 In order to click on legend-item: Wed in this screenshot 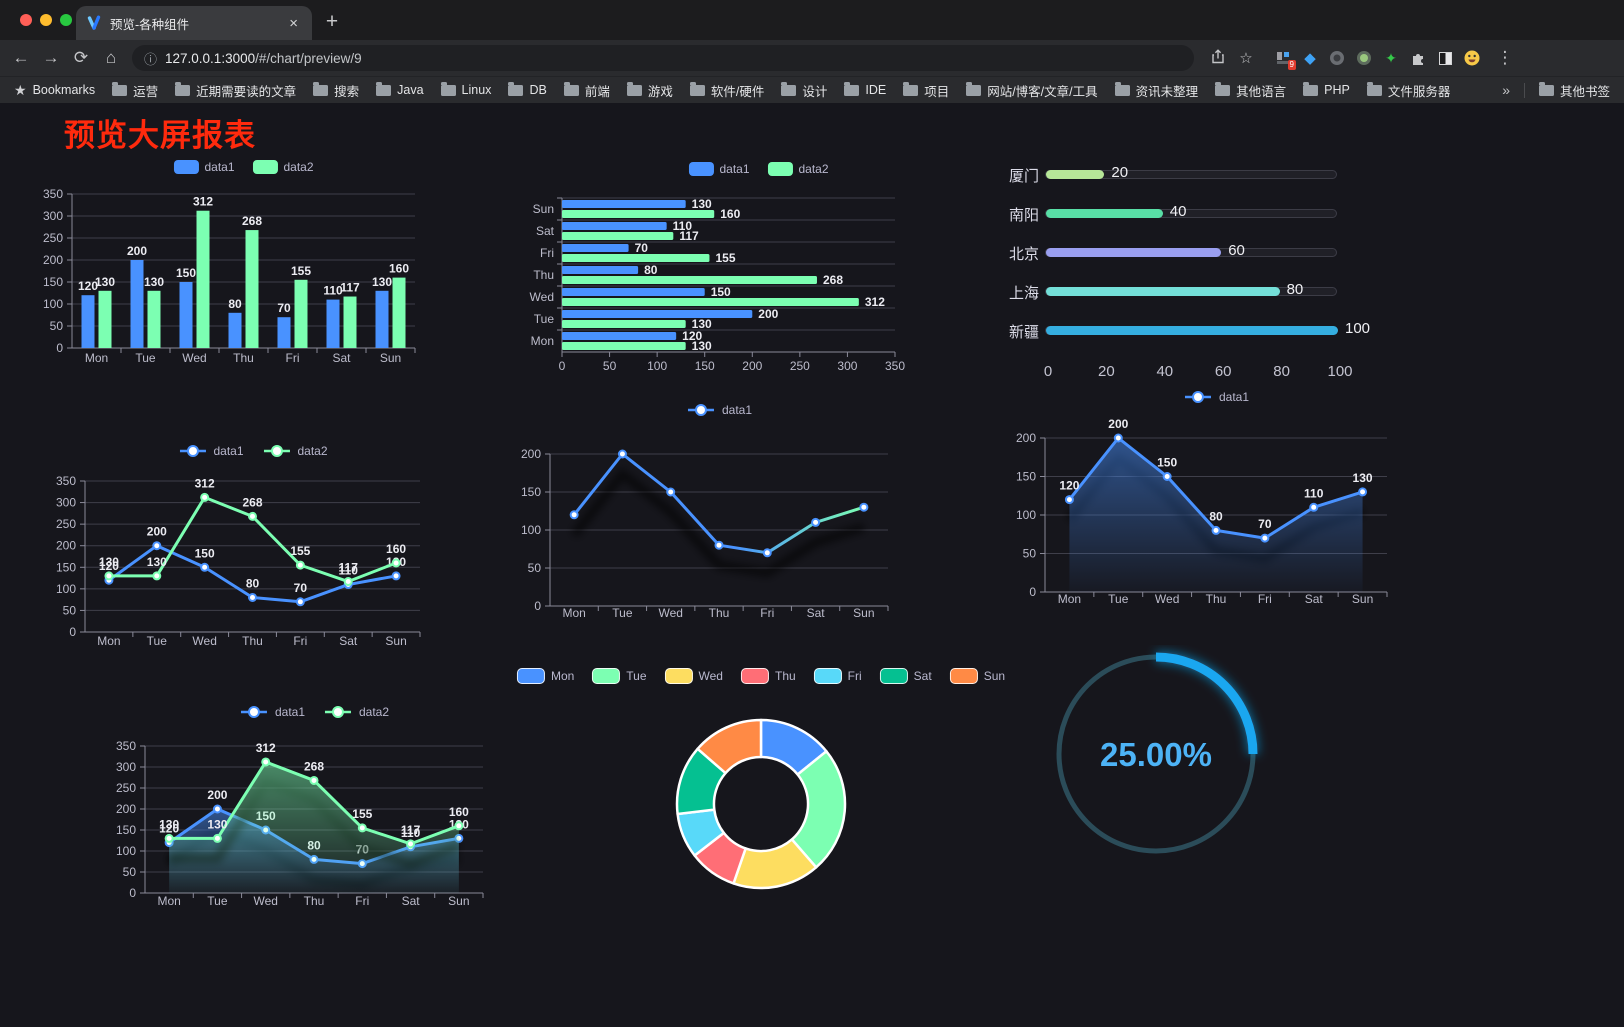, I will do `click(693, 676)`.